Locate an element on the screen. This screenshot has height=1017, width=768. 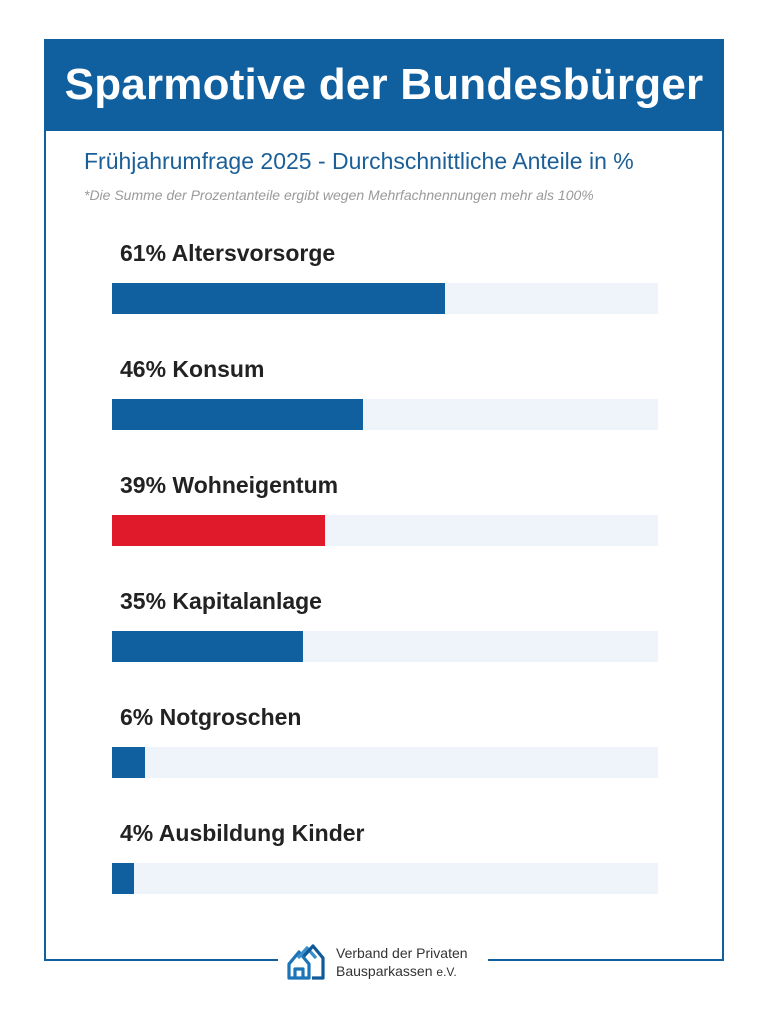
bar-row: 35% Kapitalanlage is located at coordinates (385, 646).